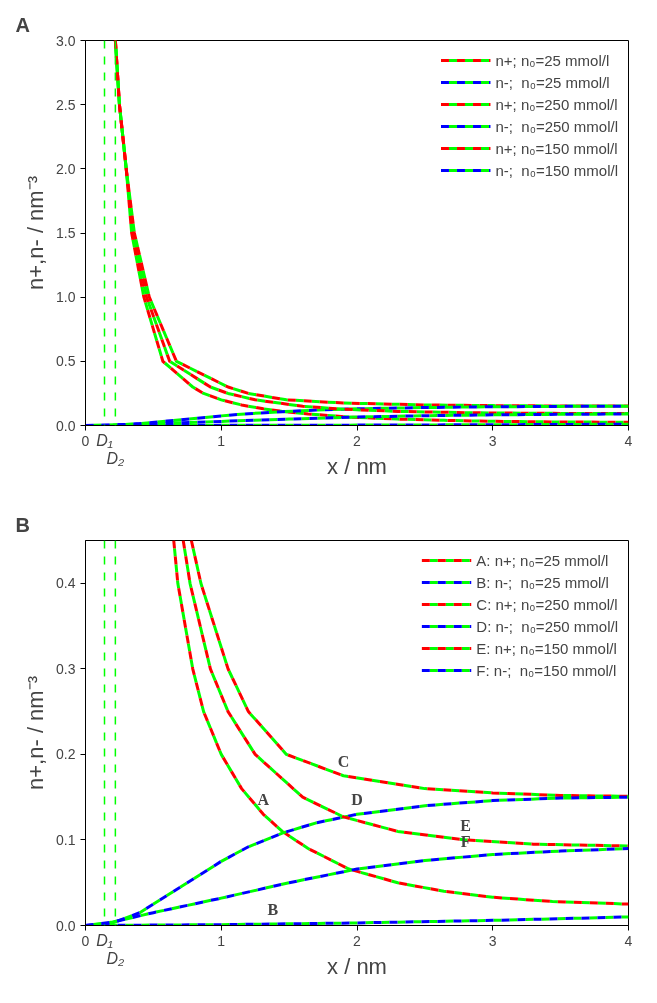 This screenshot has height=1003, width=657. Describe the element at coordinates (547, 604) in the screenshot. I see `legend-label: C: n+; n₀=250 mmol/l` at that location.